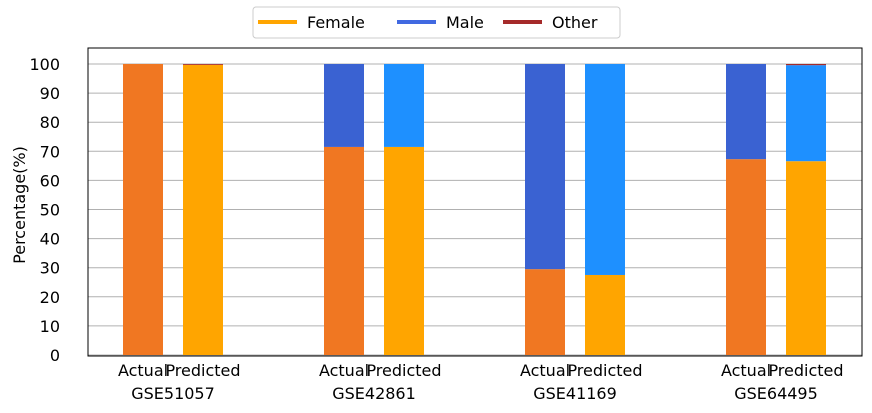  Describe the element at coordinates (173, 393) in the screenshot. I see `group-label: GSE51057` at that location.